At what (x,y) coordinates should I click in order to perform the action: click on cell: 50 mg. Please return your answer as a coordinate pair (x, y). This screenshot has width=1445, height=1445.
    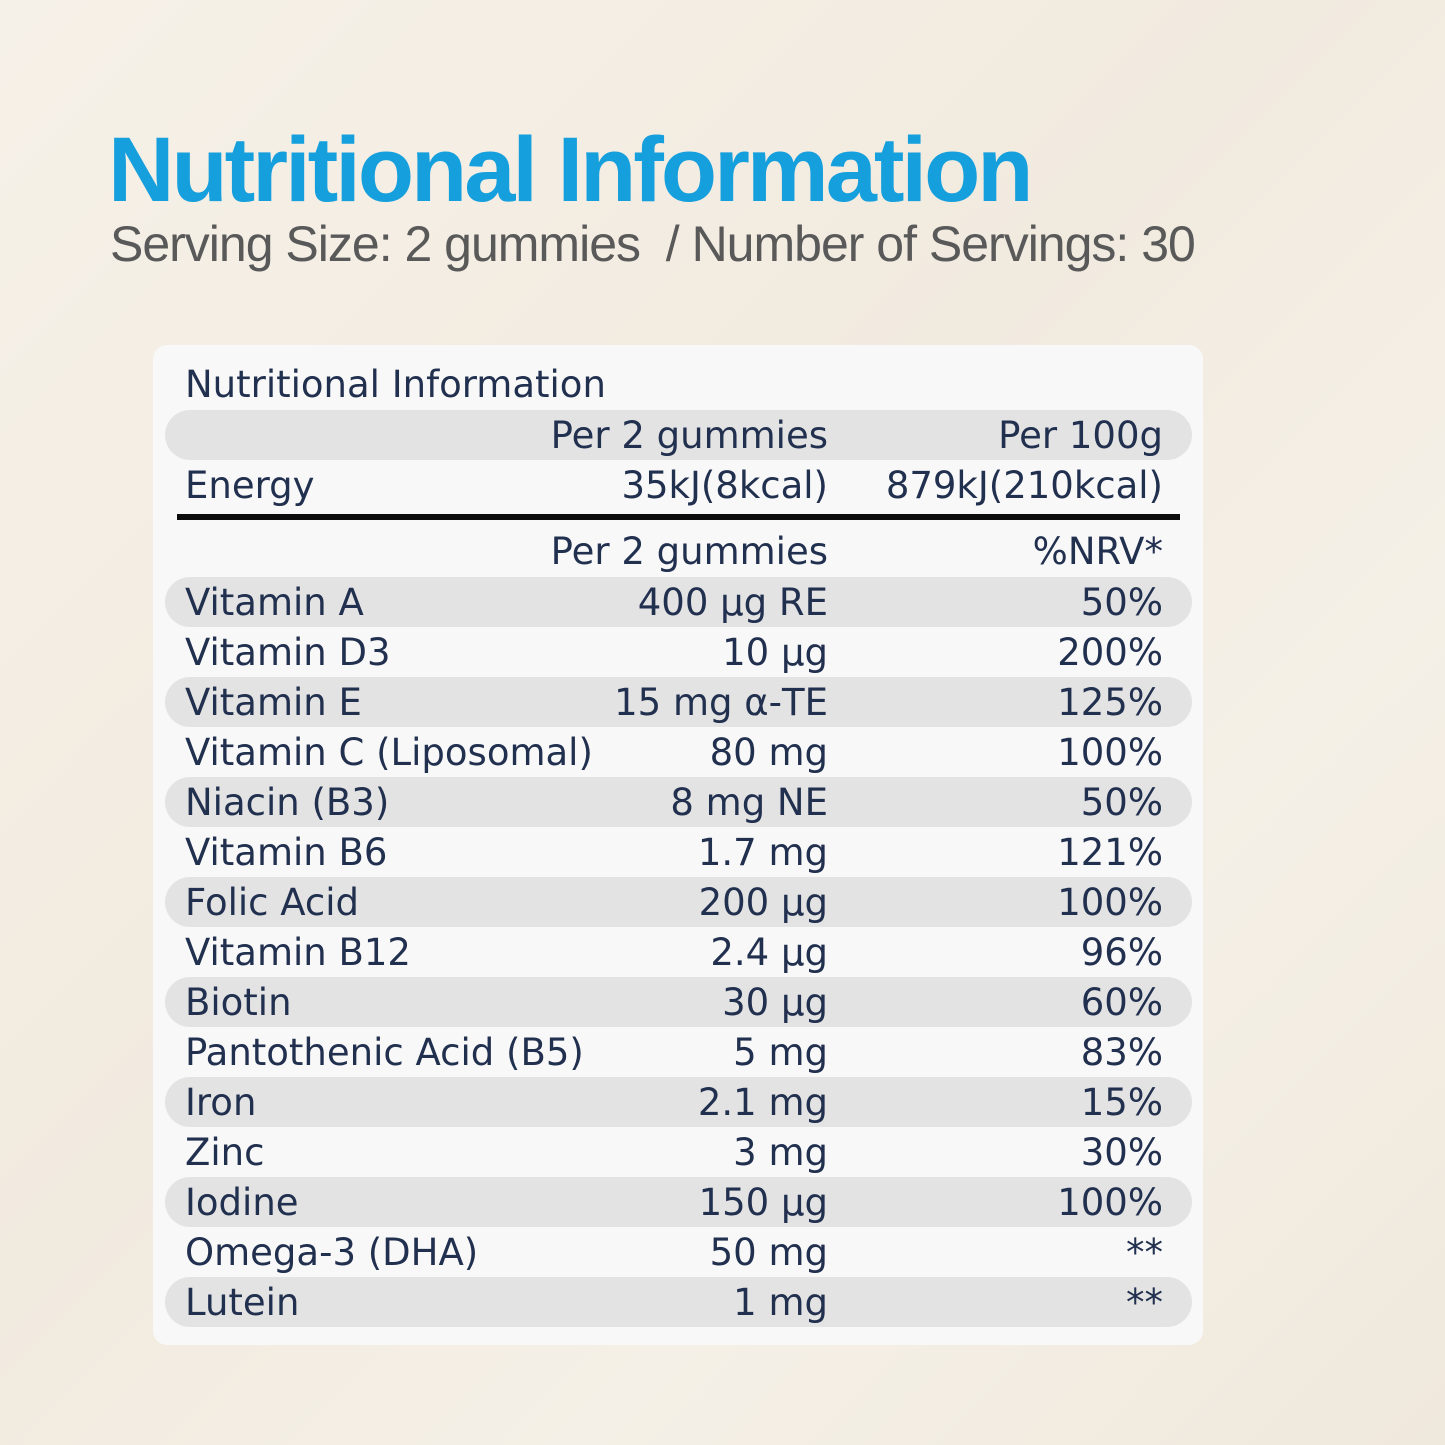
    Looking at the image, I should click on (768, 1252).